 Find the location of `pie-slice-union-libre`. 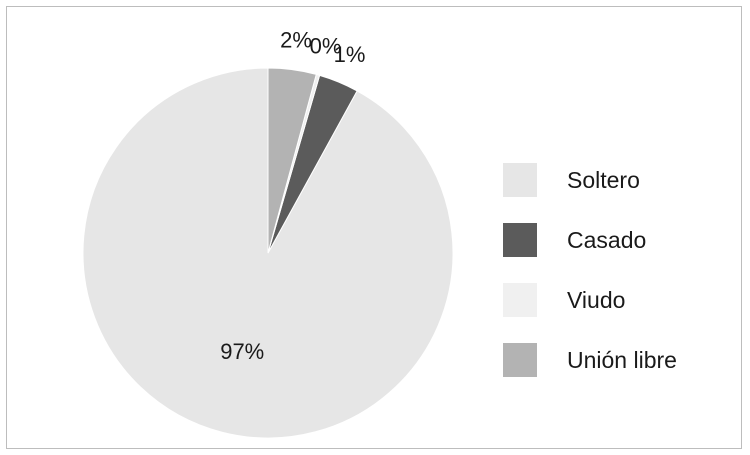

pie-slice-union-libre is located at coordinates (292, 160).